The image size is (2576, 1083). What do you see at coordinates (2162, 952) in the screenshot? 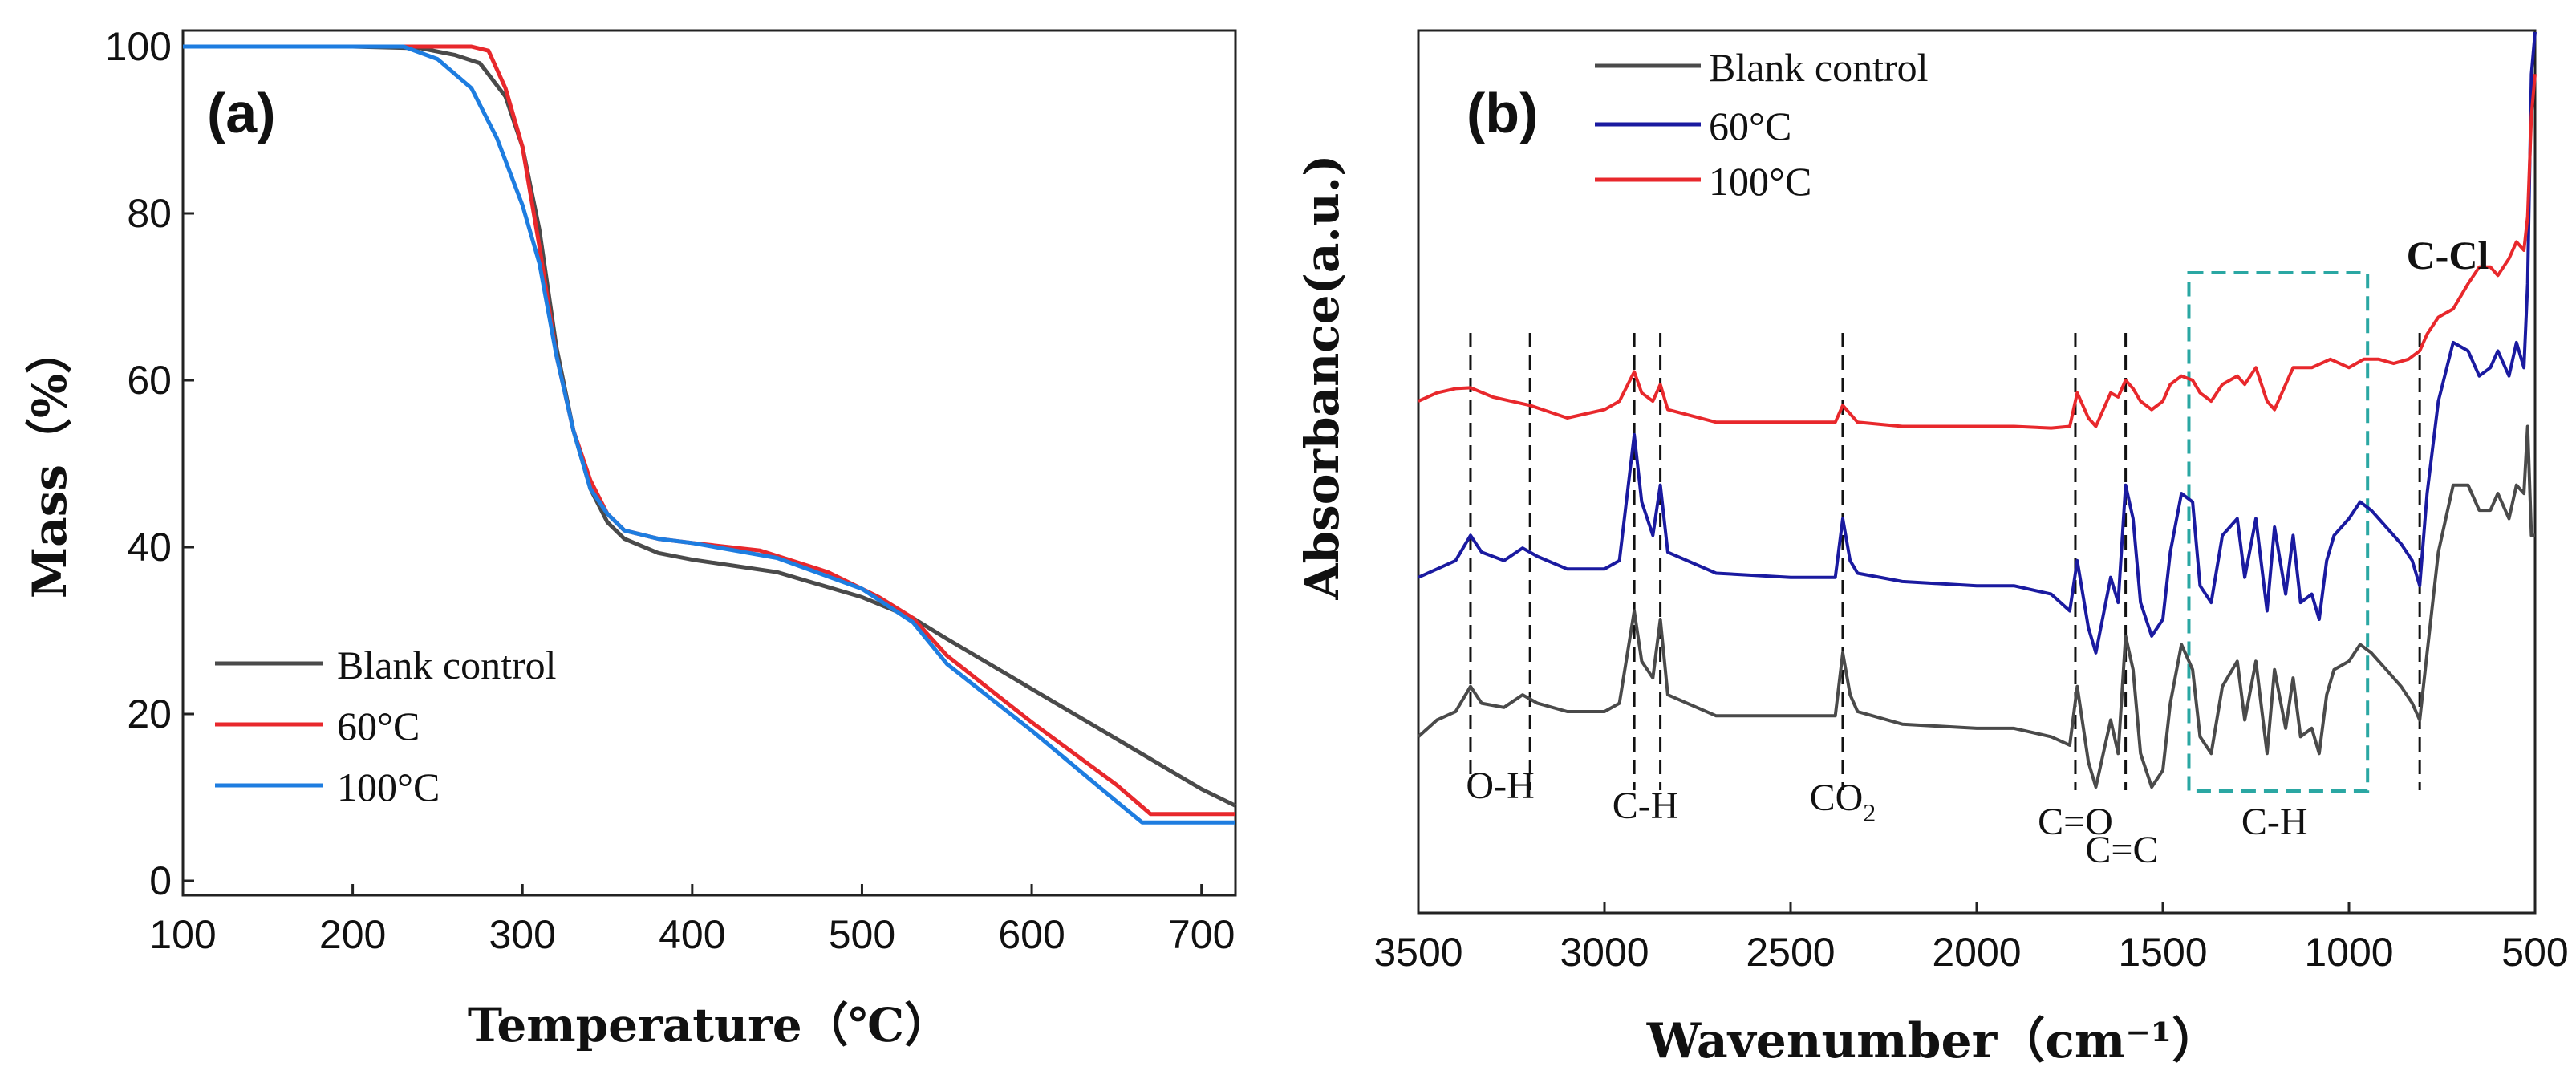
I see `panel-b-x-tick-label: 1500` at bounding box center [2162, 952].